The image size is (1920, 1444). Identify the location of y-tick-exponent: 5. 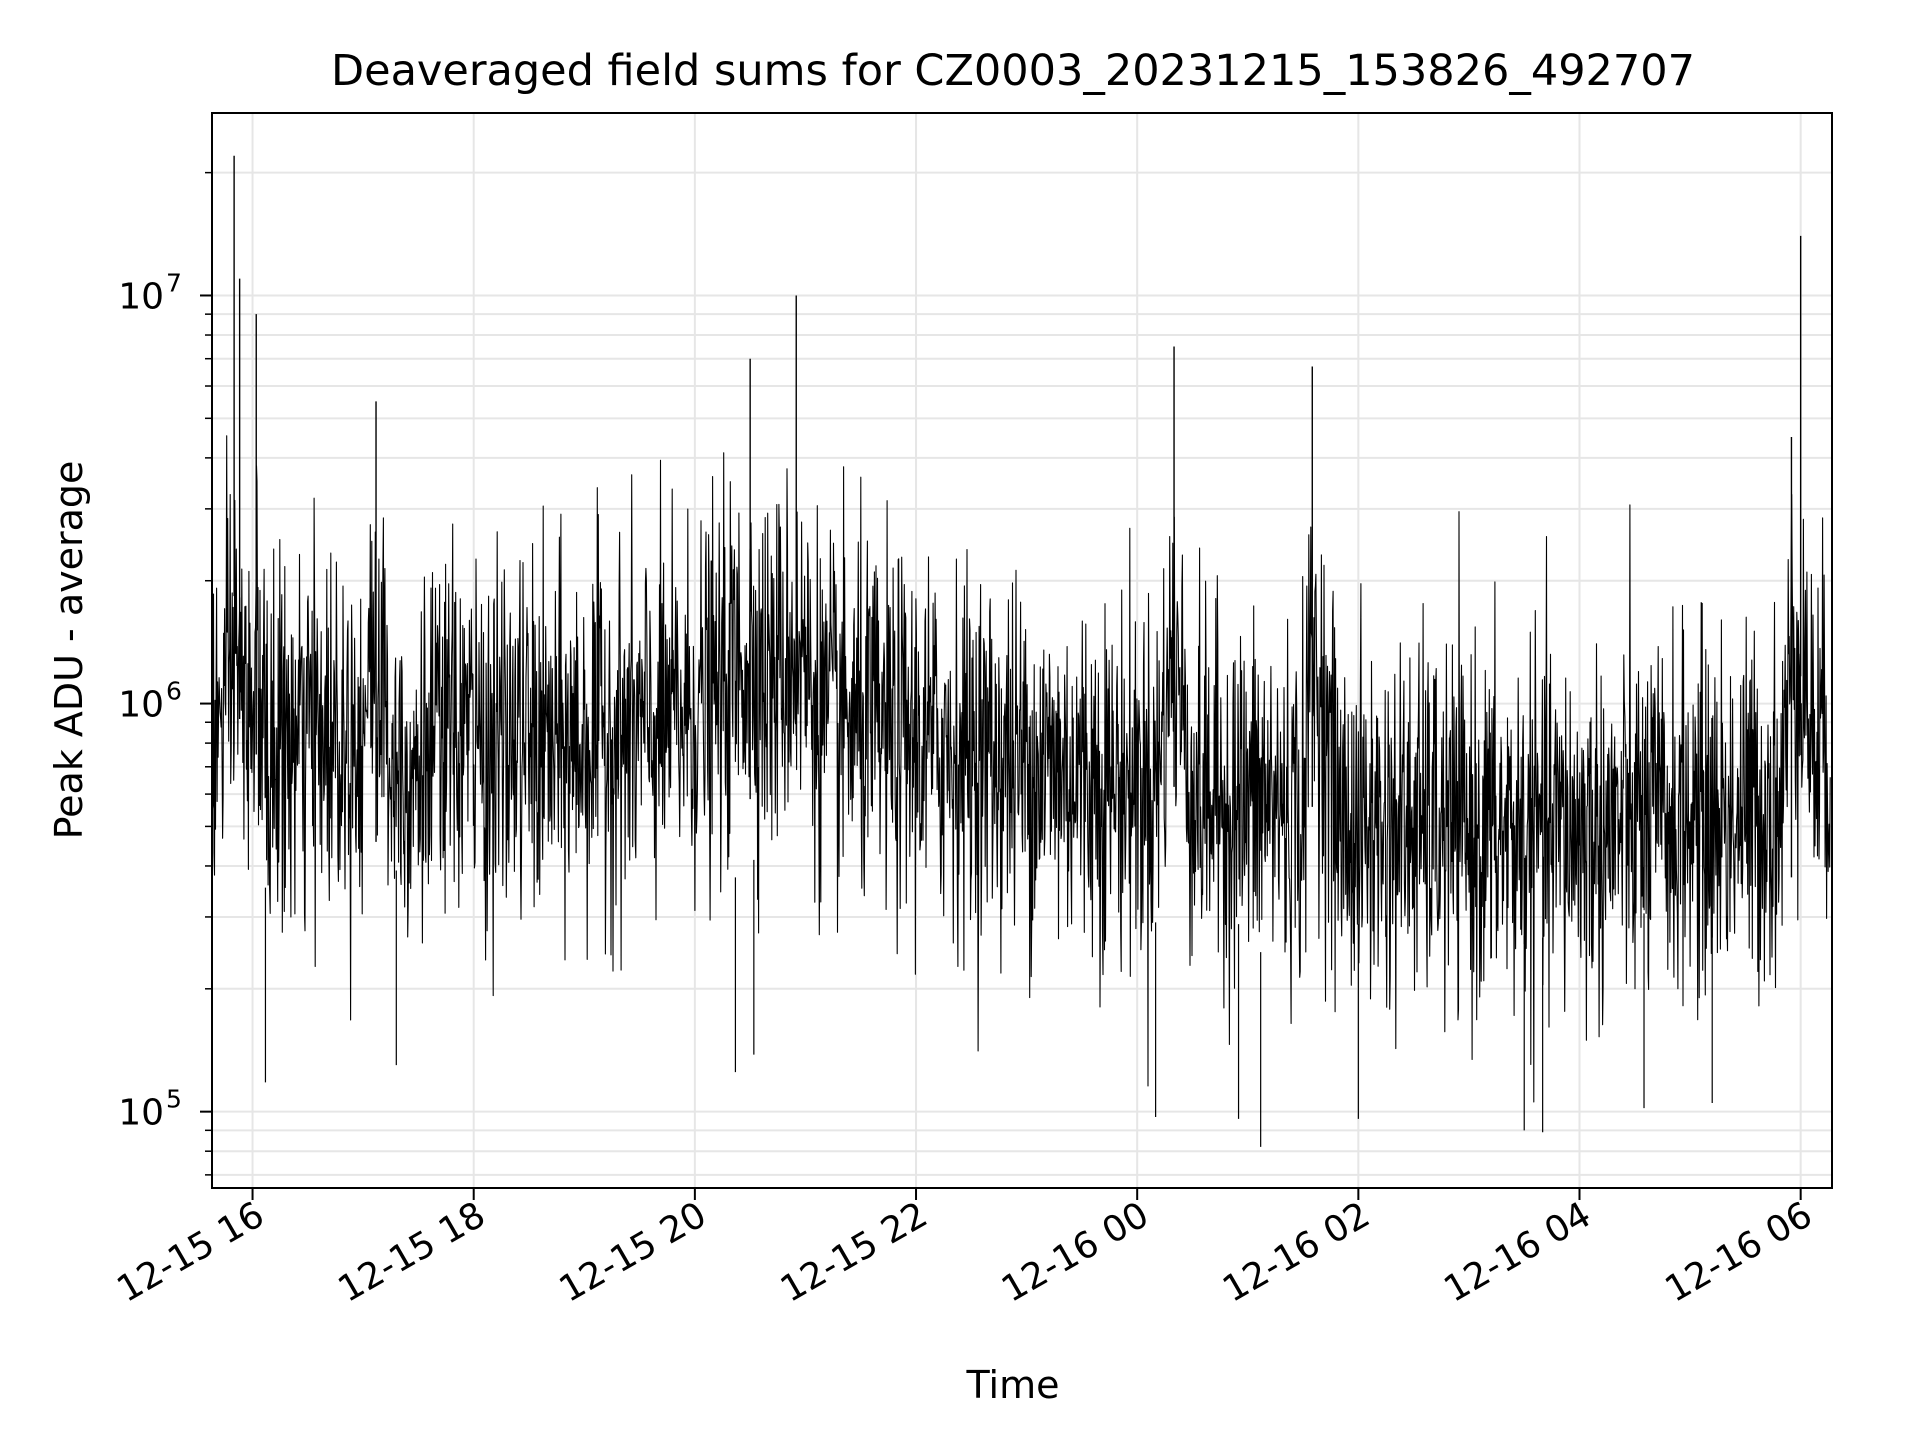
(174, 1099).